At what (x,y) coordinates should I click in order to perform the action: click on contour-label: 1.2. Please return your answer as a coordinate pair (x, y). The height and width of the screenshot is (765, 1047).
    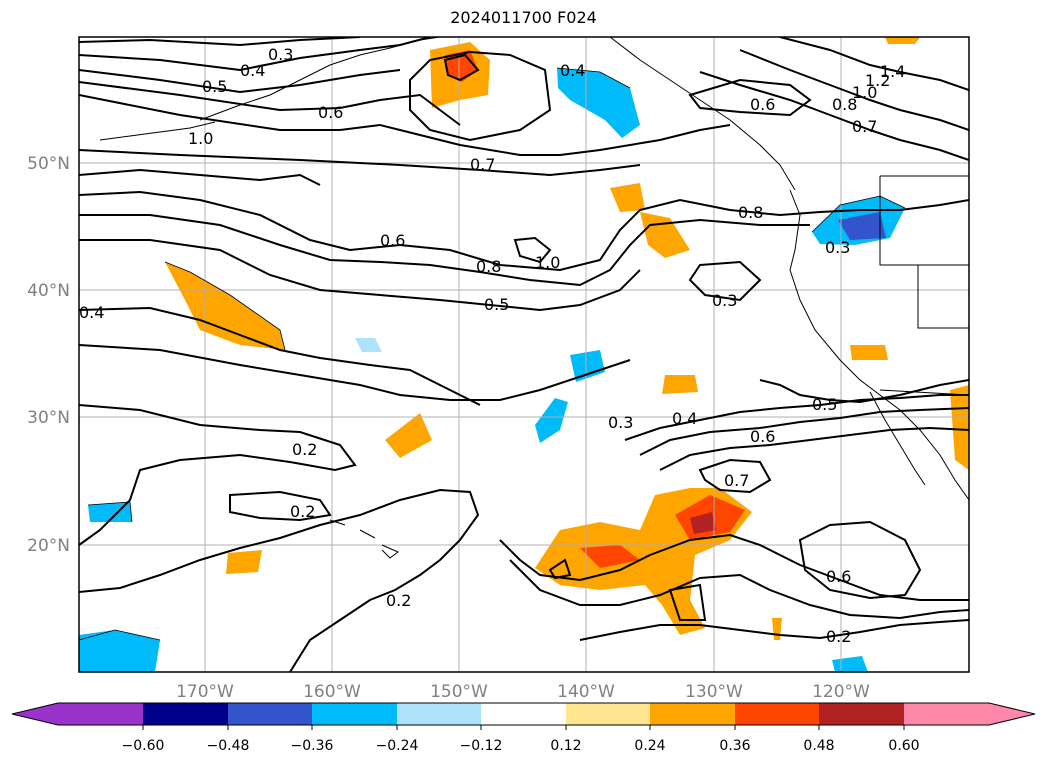
    Looking at the image, I should click on (877, 80).